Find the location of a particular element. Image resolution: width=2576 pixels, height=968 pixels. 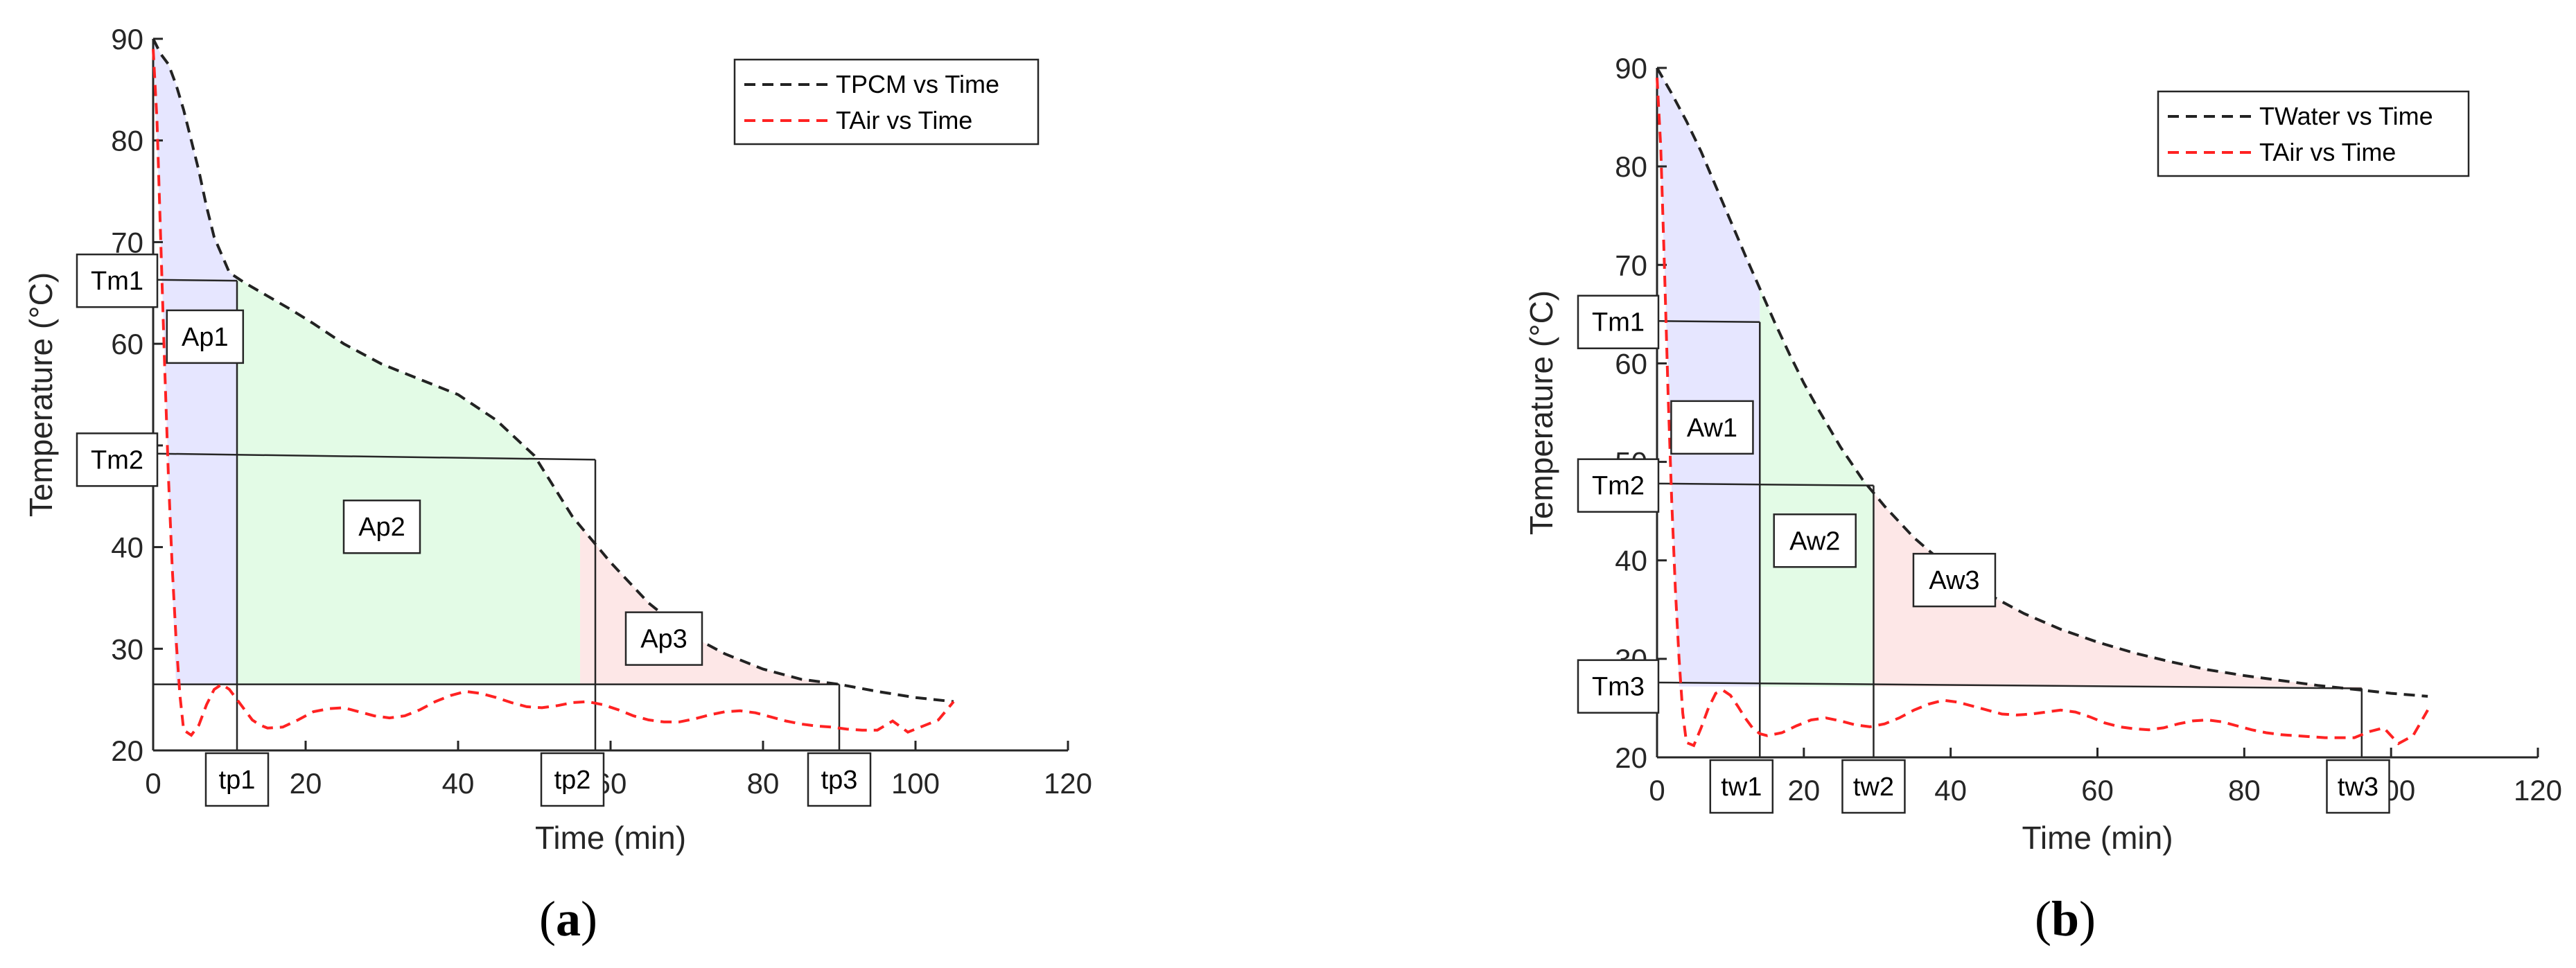

panel-caption: (a) is located at coordinates (568, 919).